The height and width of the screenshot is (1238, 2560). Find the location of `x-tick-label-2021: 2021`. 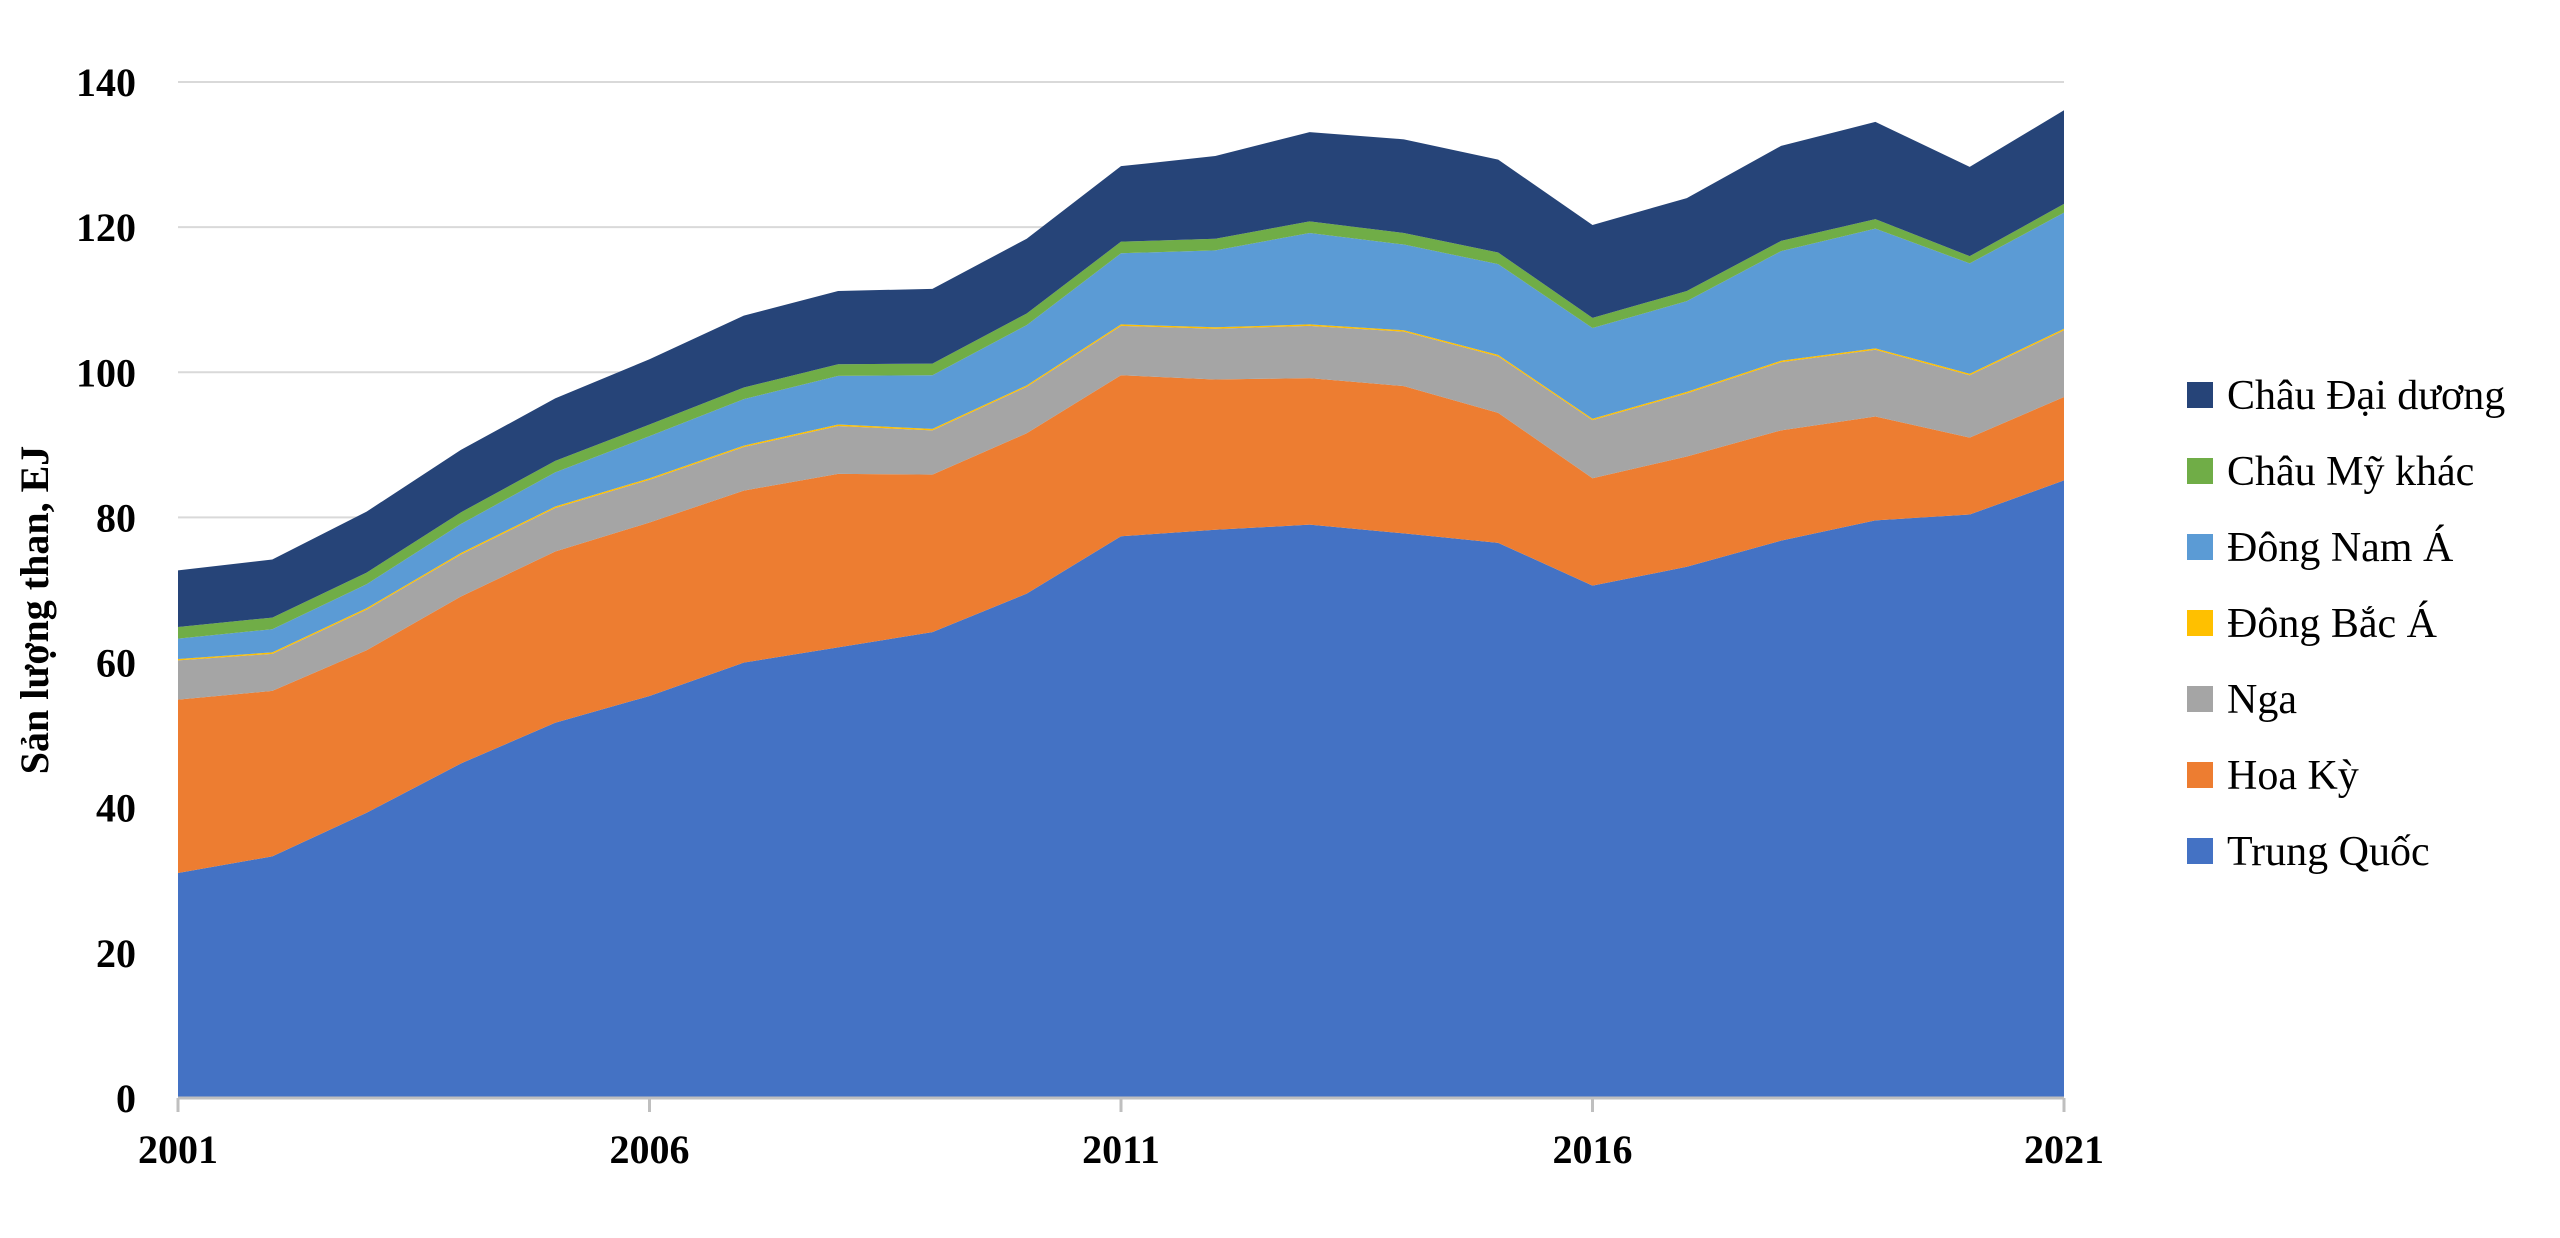

x-tick-label-2021: 2021 is located at coordinates (2064, 1149).